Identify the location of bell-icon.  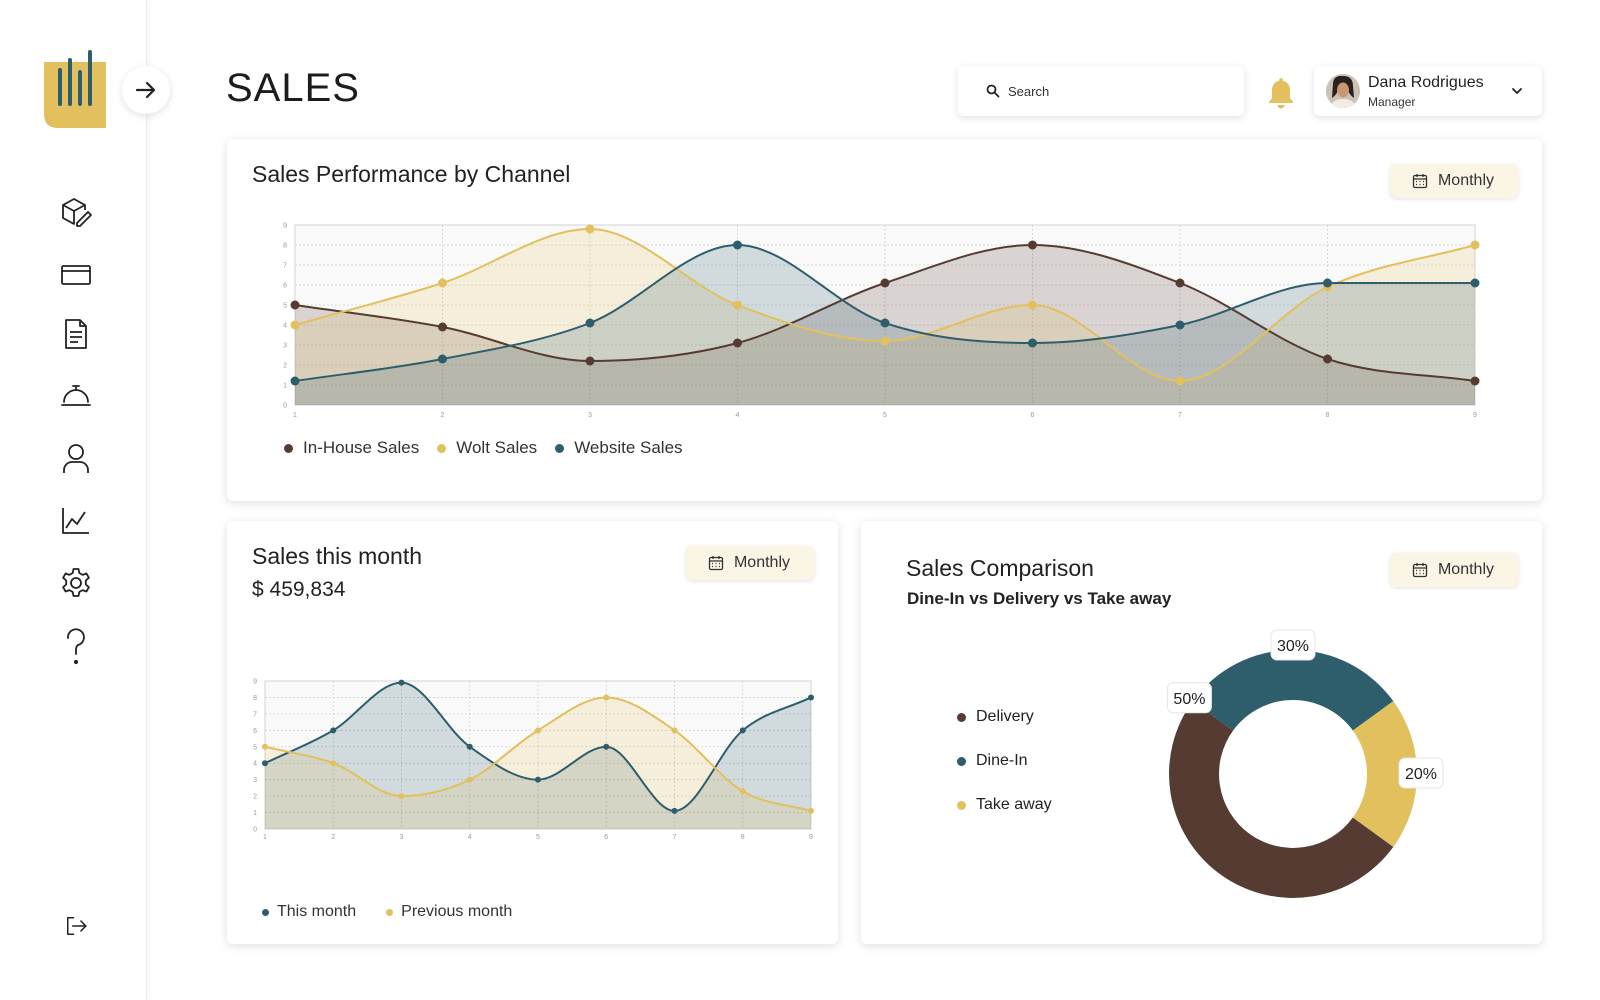
(1281, 93).